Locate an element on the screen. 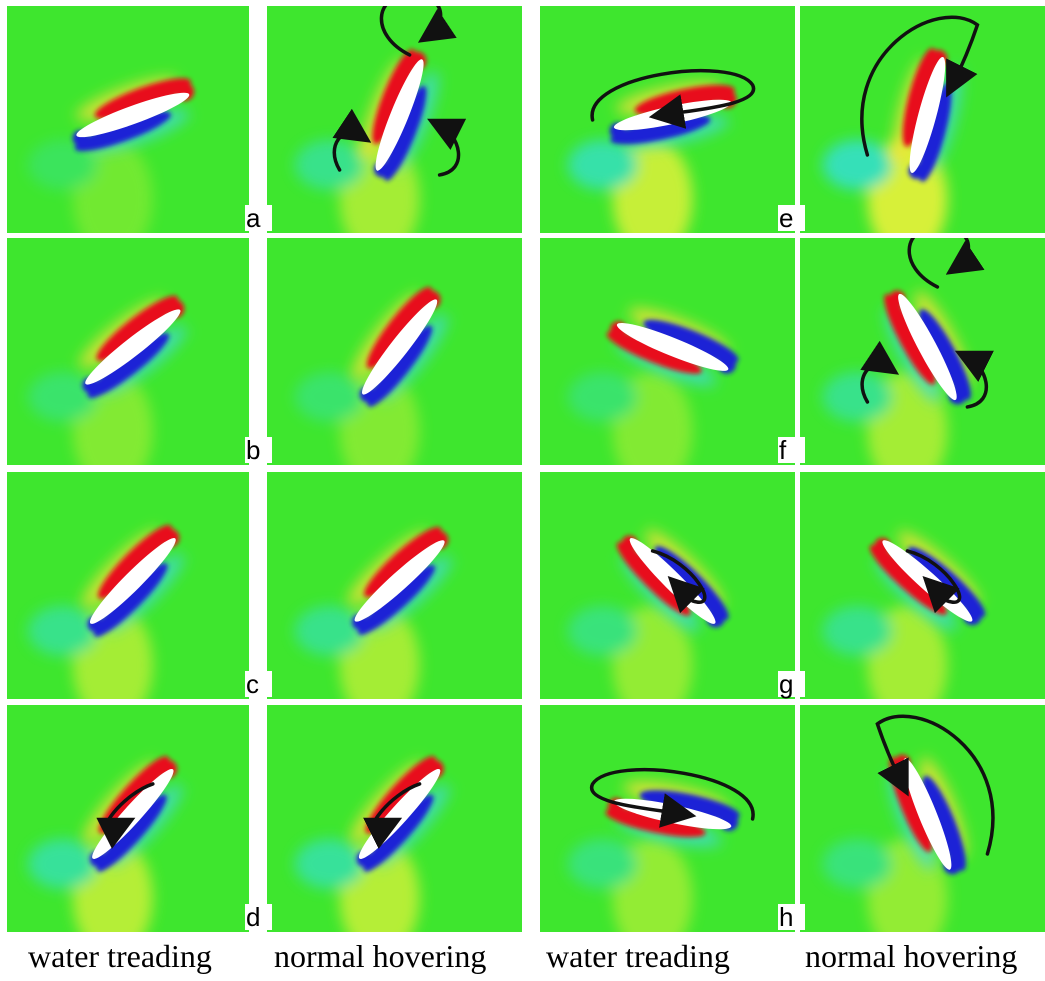 This screenshot has width=1045, height=981. panel-c-water-treading is located at coordinates (128, 585).